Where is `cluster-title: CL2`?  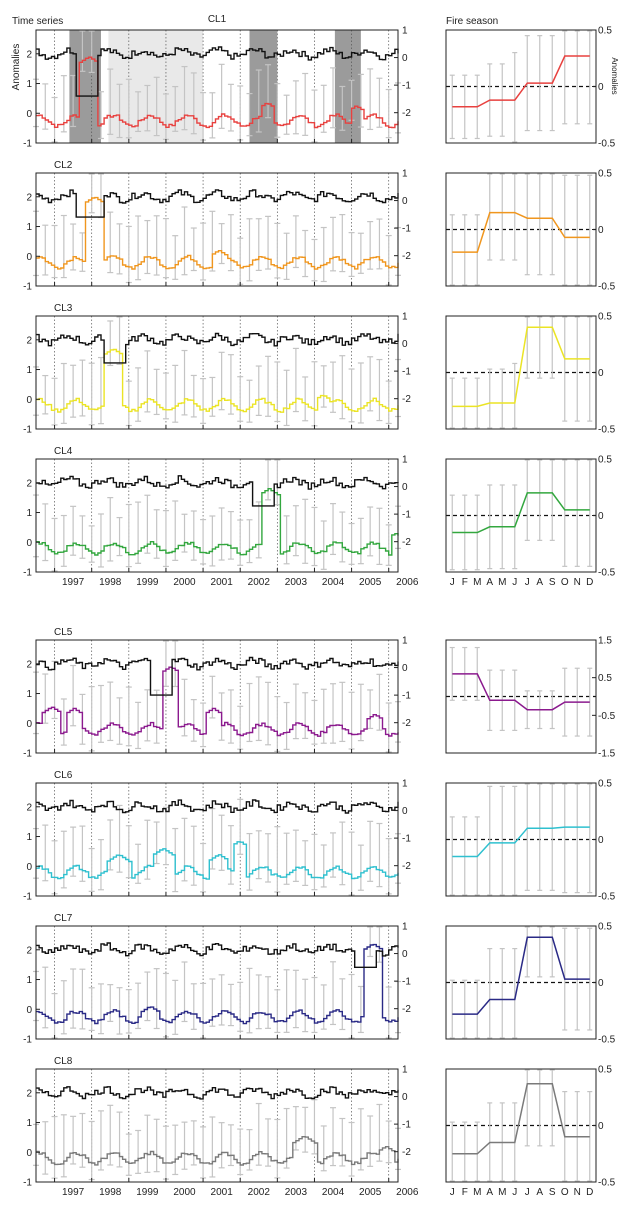
cluster-title: CL2 is located at coordinates (63, 165).